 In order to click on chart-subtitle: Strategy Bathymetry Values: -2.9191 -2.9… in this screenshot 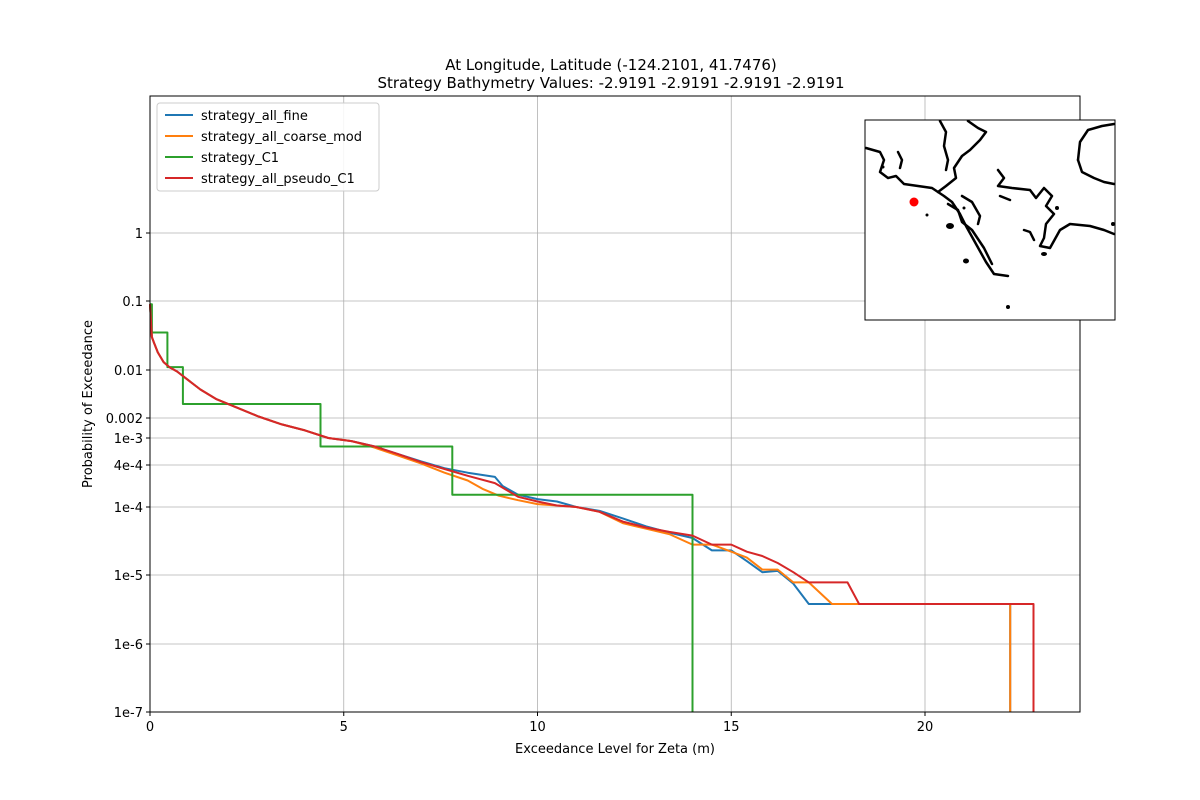, I will do `click(610, 83)`.